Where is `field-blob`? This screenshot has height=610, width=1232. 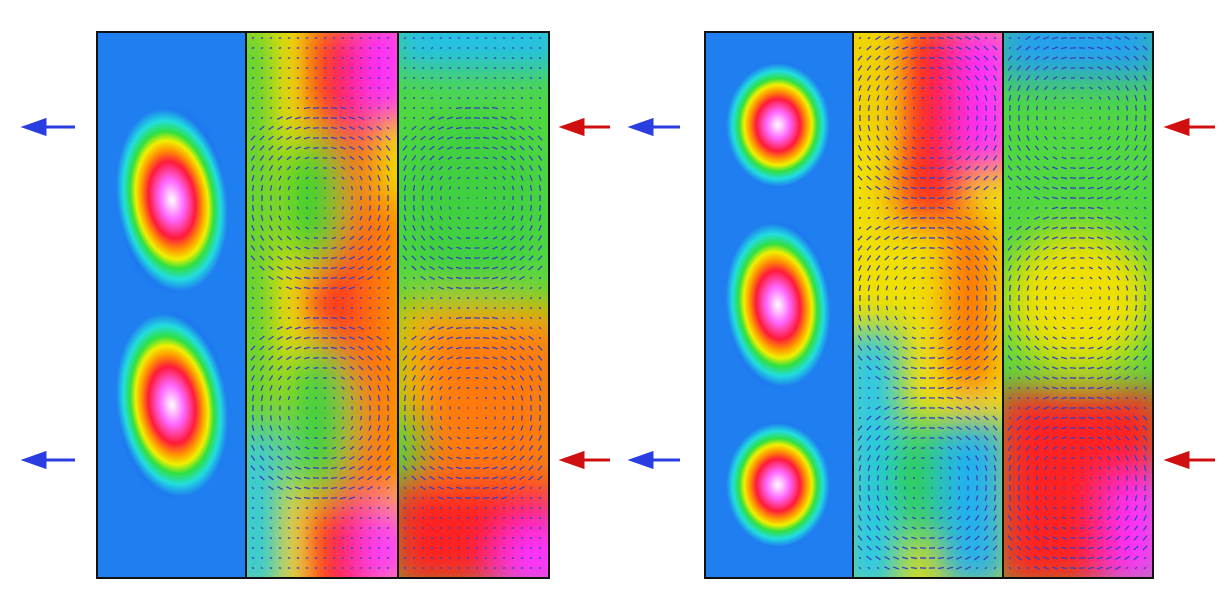 field-blob is located at coordinates (172, 405).